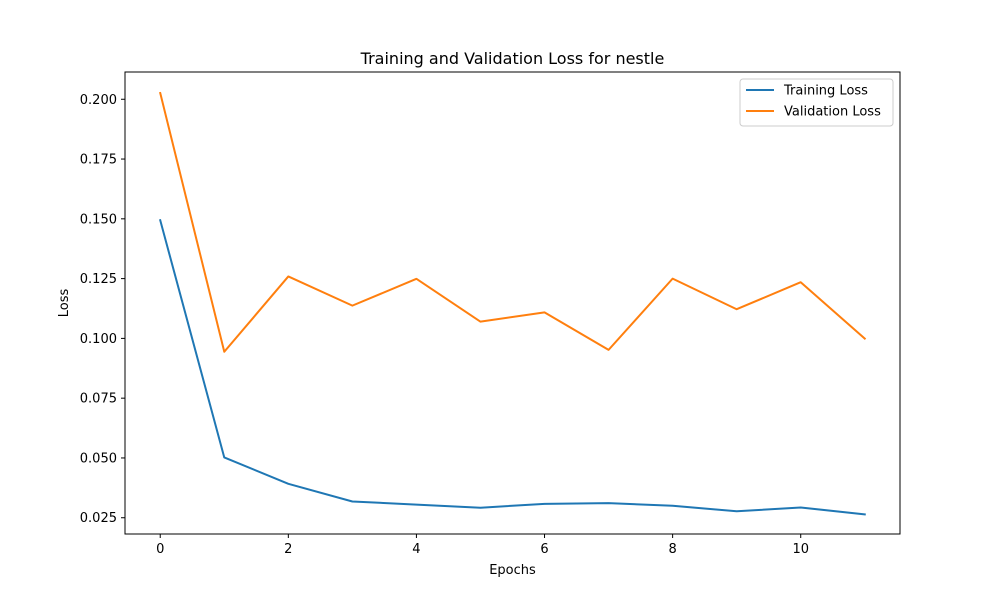 This screenshot has width=1000, height=600. I want to click on y-tick-label: 0.150, so click(98, 219).